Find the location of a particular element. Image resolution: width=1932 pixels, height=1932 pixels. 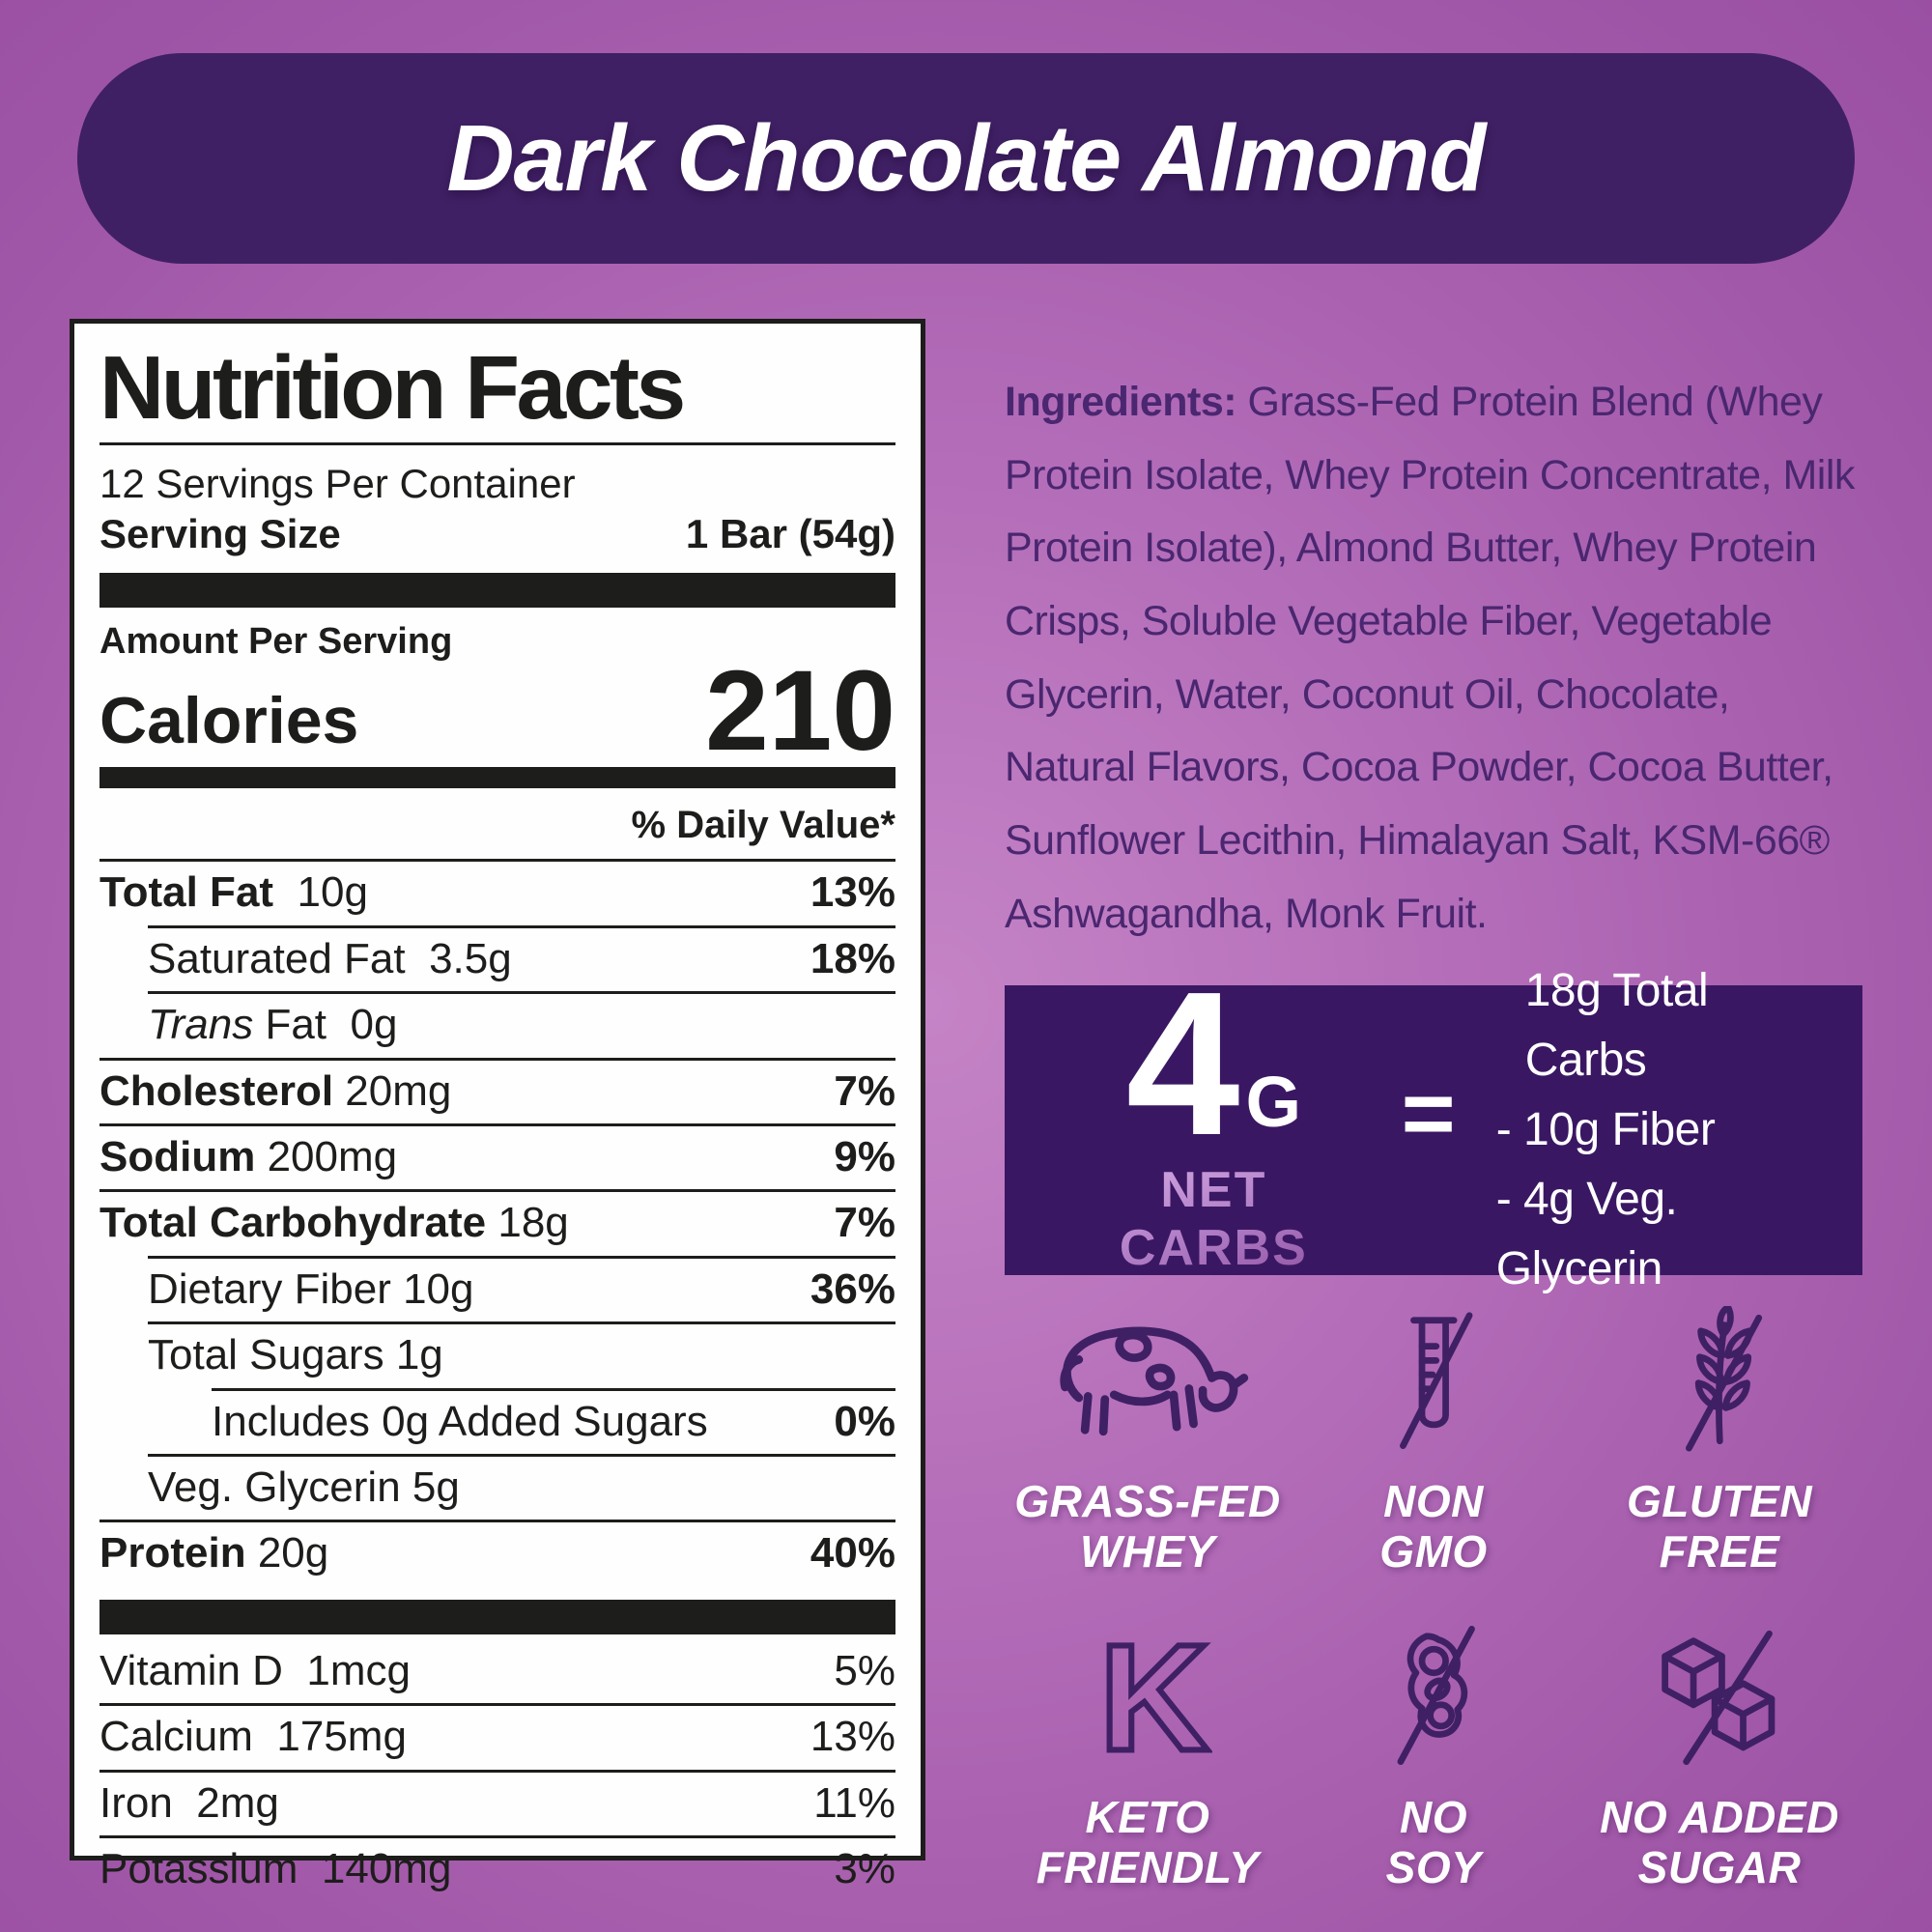

calories-row: Calories 210 is located at coordinates (497, 710).